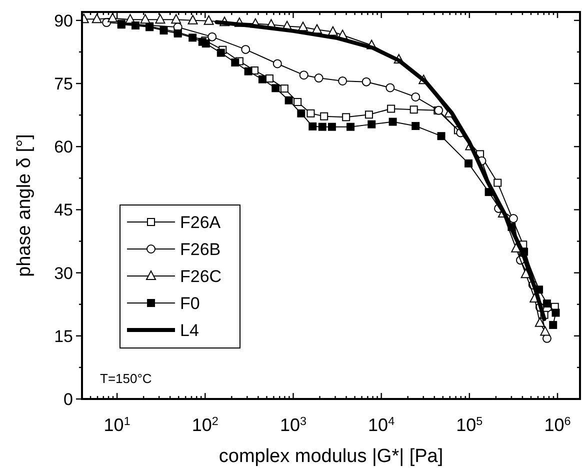 The width and height of the screenshot is (582, 468). I want to click on y-tick-label: 0, so click(68, 399).